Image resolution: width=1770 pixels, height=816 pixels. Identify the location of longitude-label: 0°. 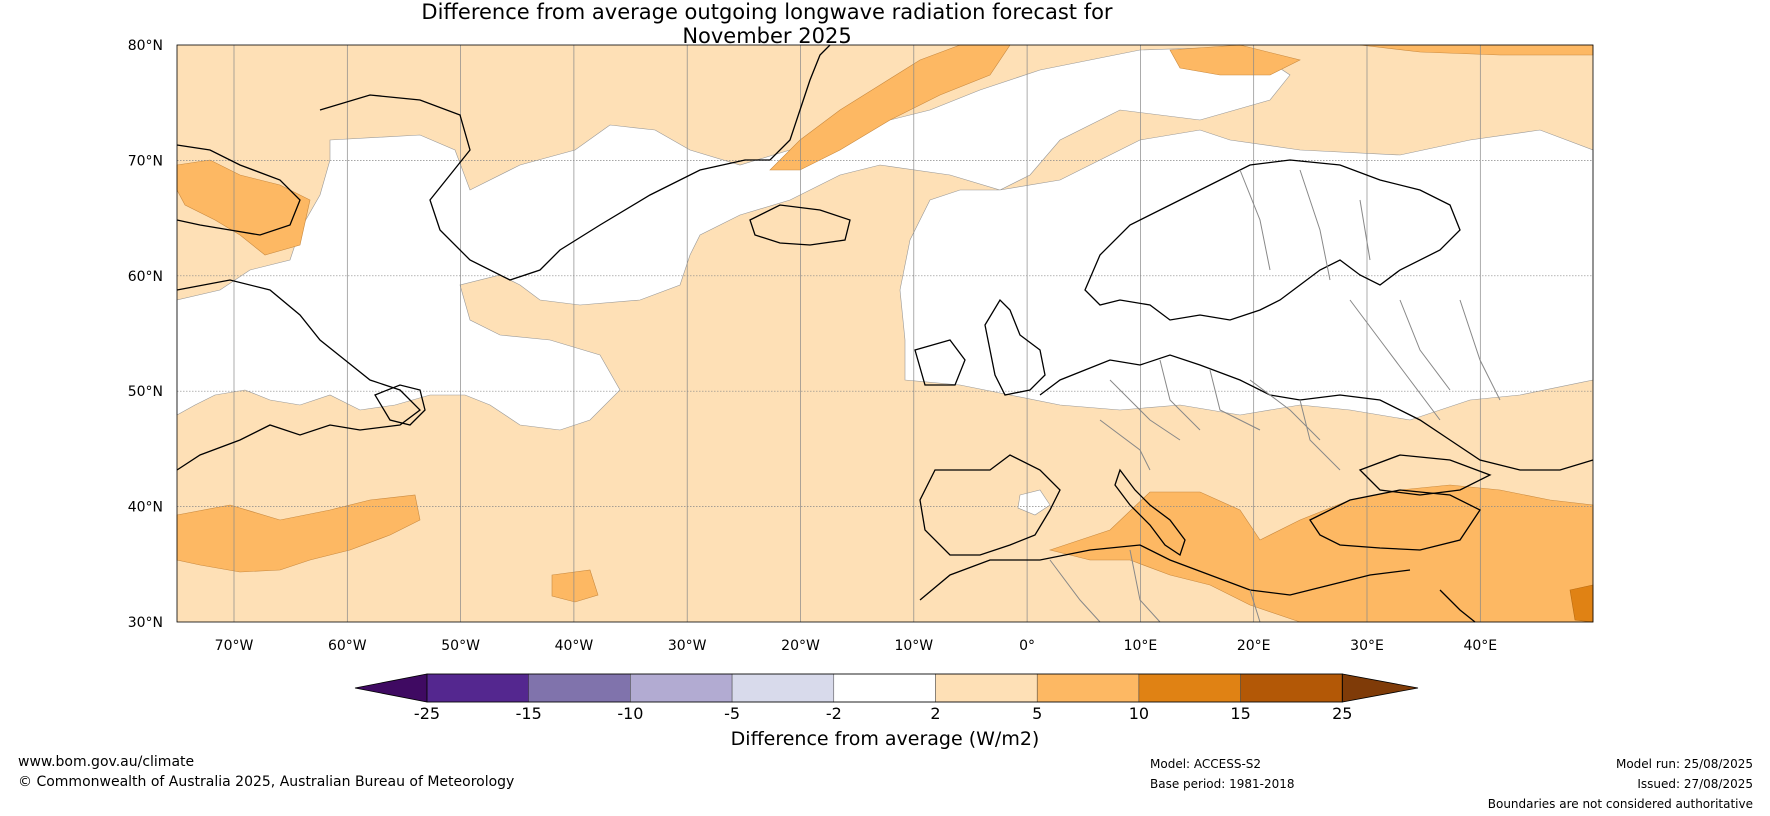
(1027, 646).